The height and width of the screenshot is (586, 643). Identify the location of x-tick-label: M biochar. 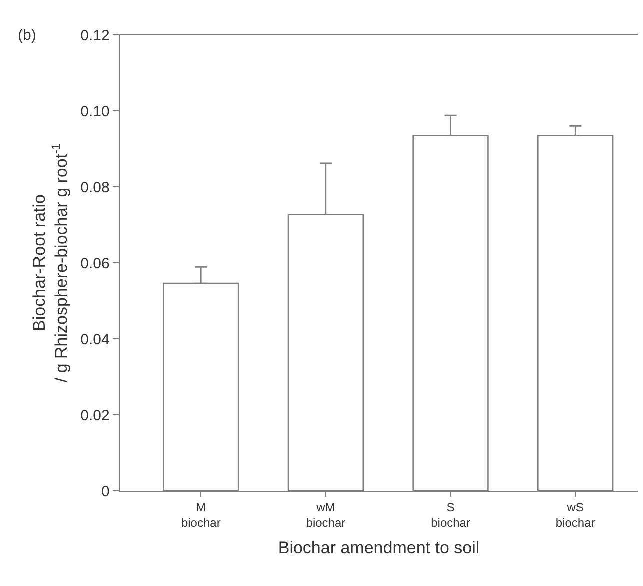
(201, 515).